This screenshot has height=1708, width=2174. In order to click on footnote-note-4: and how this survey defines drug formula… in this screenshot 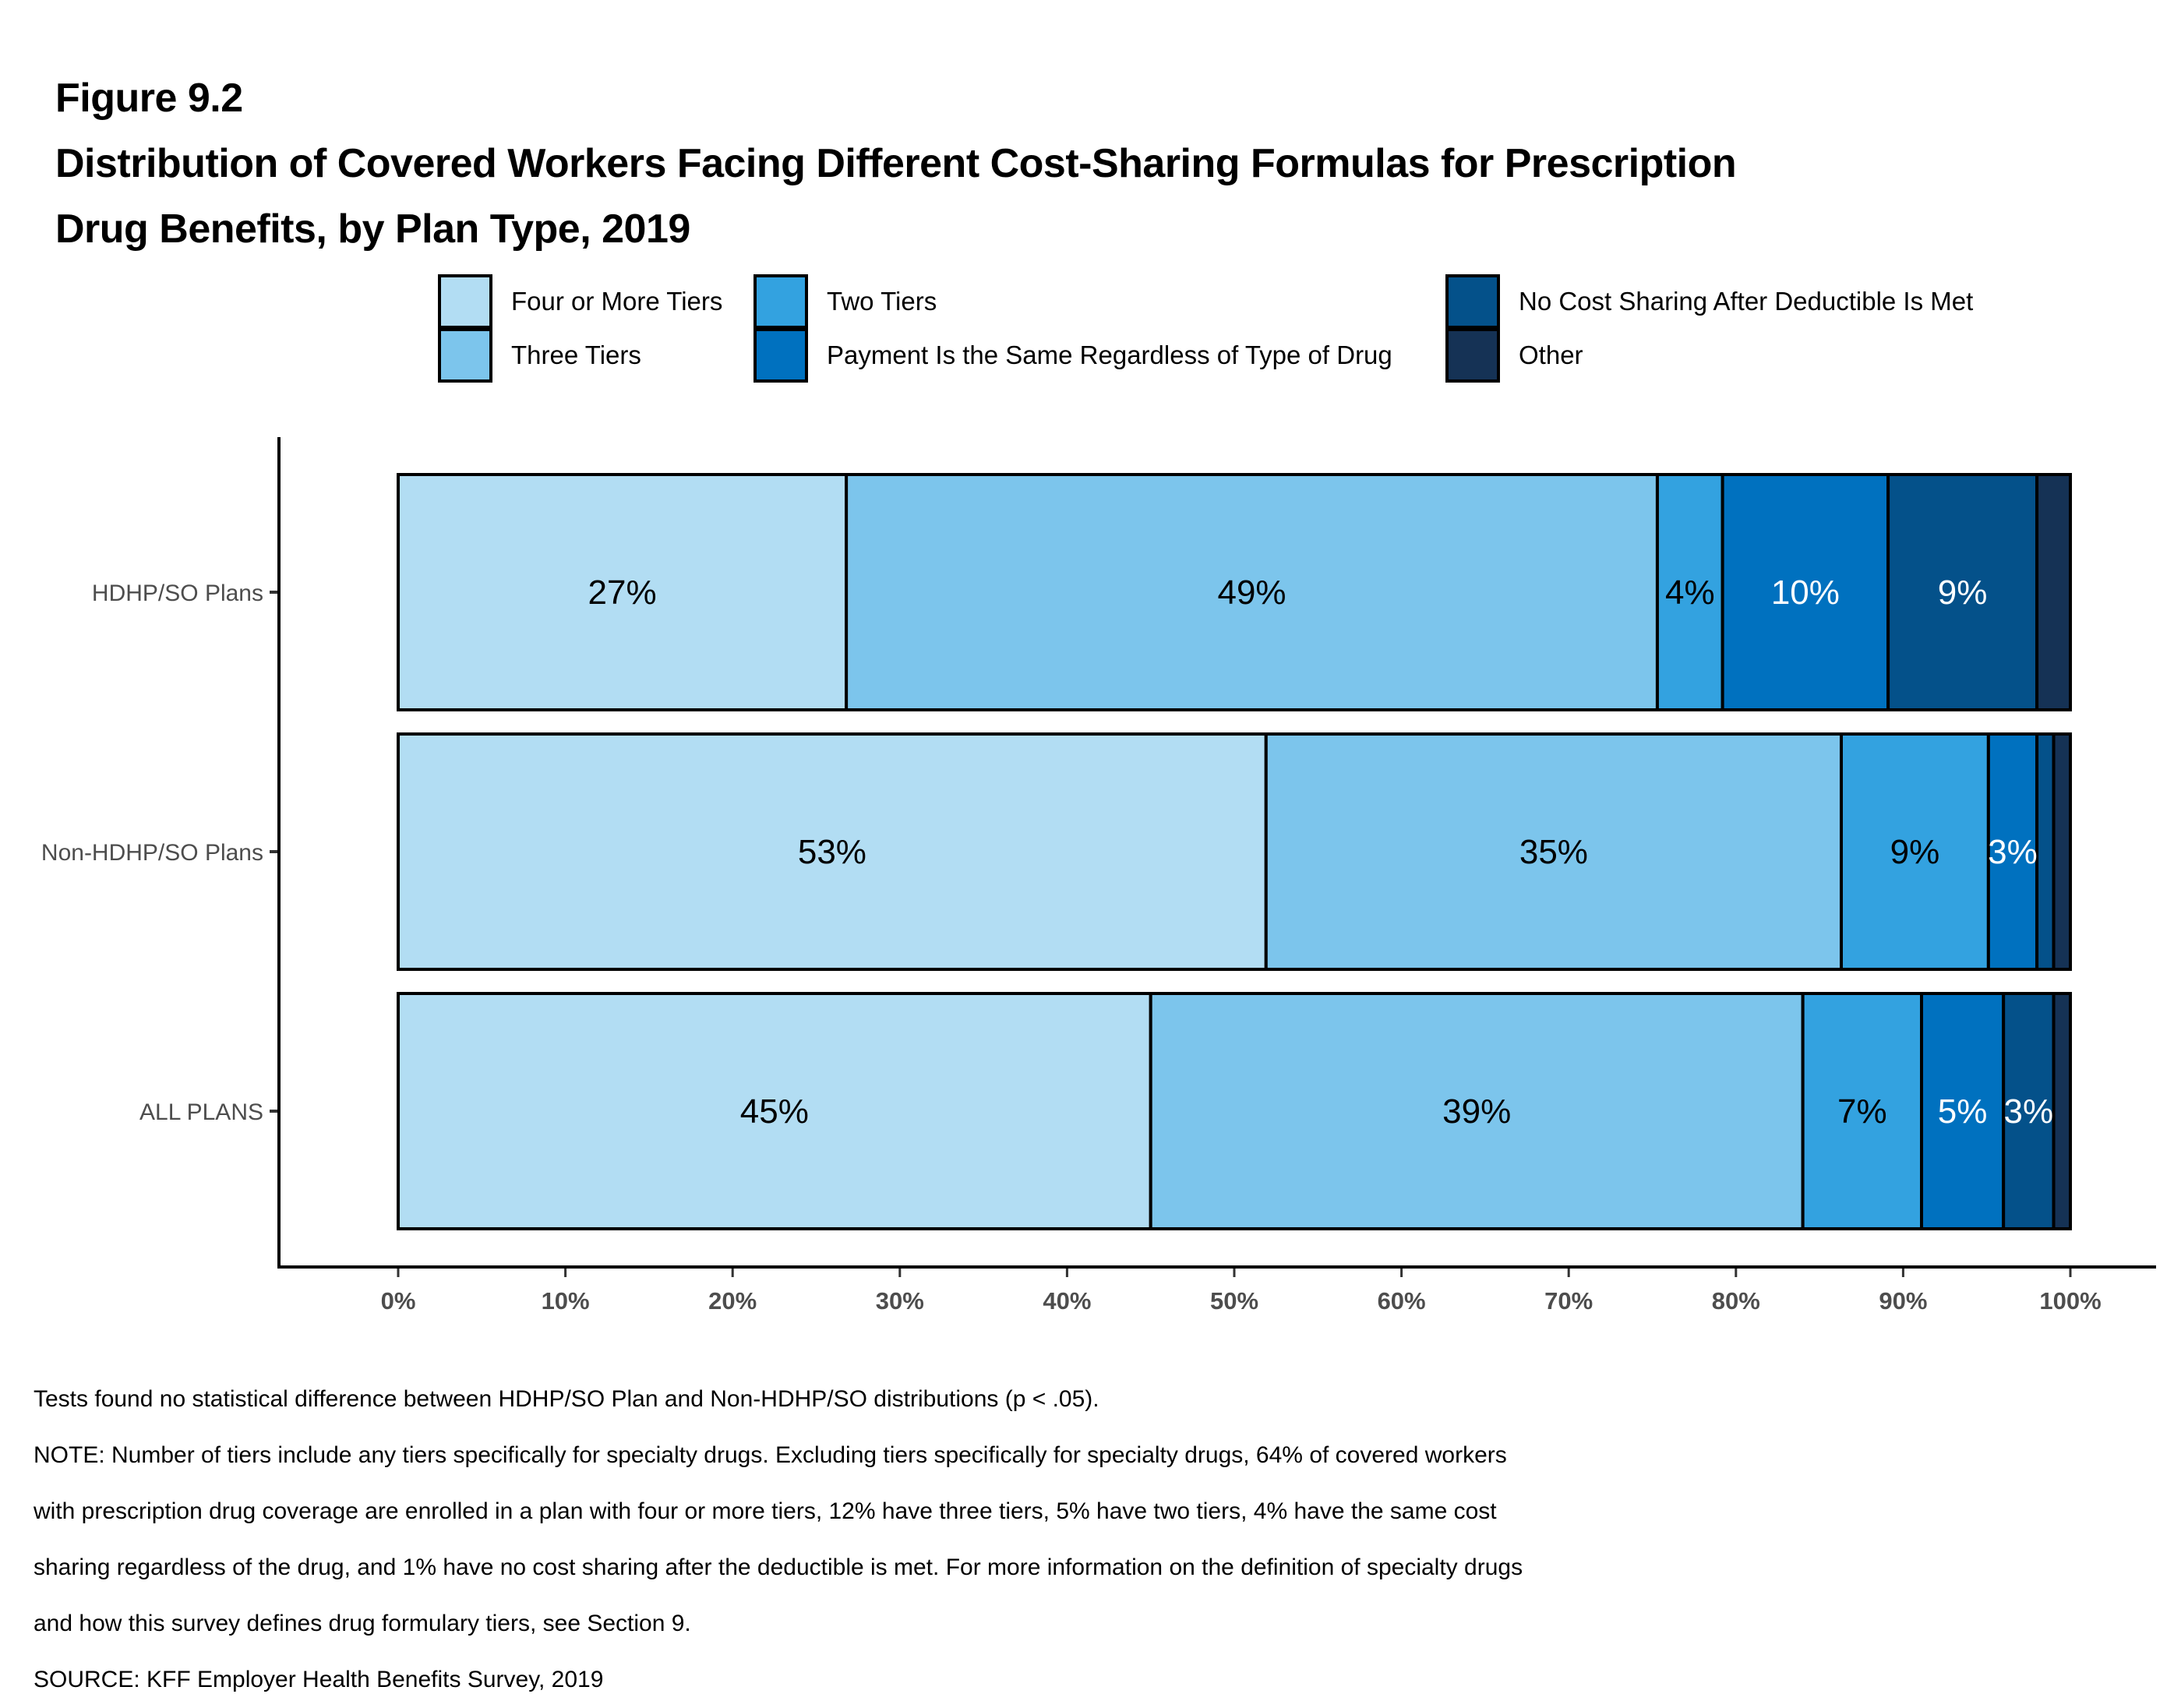, I will do `click(363, 1623)`.